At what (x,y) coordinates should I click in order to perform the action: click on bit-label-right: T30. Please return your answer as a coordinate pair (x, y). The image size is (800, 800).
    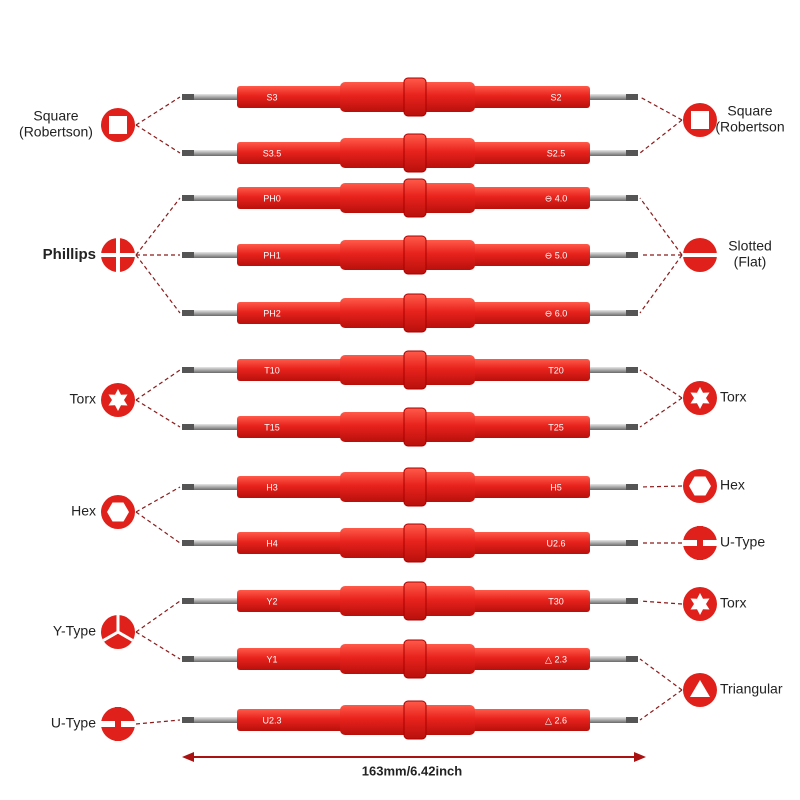
    Looking at the image, I should click on (556, 601).